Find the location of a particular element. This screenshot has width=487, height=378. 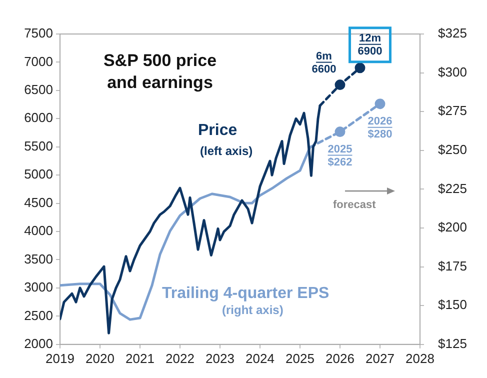

text: Price is located at coordinates (218, 131).